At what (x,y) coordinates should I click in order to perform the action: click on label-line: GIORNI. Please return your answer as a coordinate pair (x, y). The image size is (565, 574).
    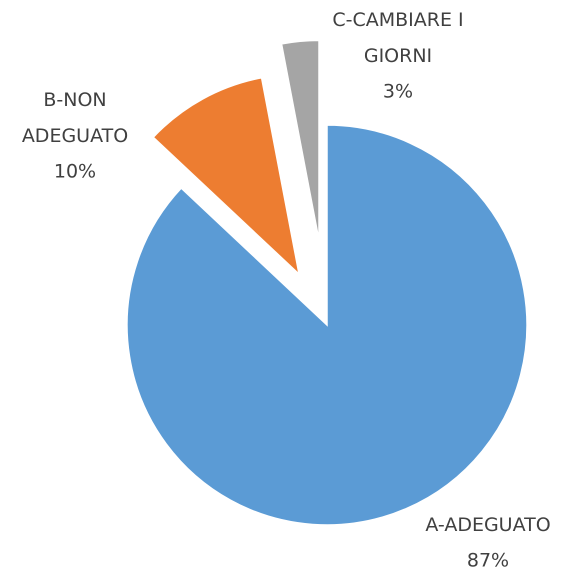
    Looking at the image, I should click on (398, 56).